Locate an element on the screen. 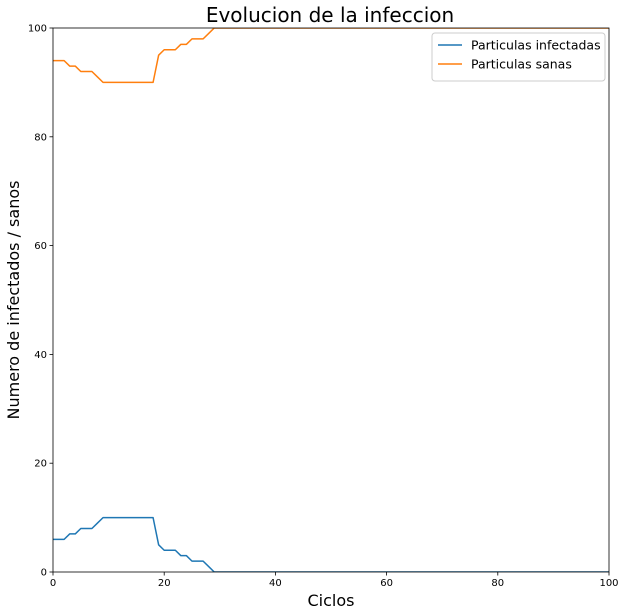 The height and width of the screenshot is (615, 627). legend-box is located at coordinates (518, 57).